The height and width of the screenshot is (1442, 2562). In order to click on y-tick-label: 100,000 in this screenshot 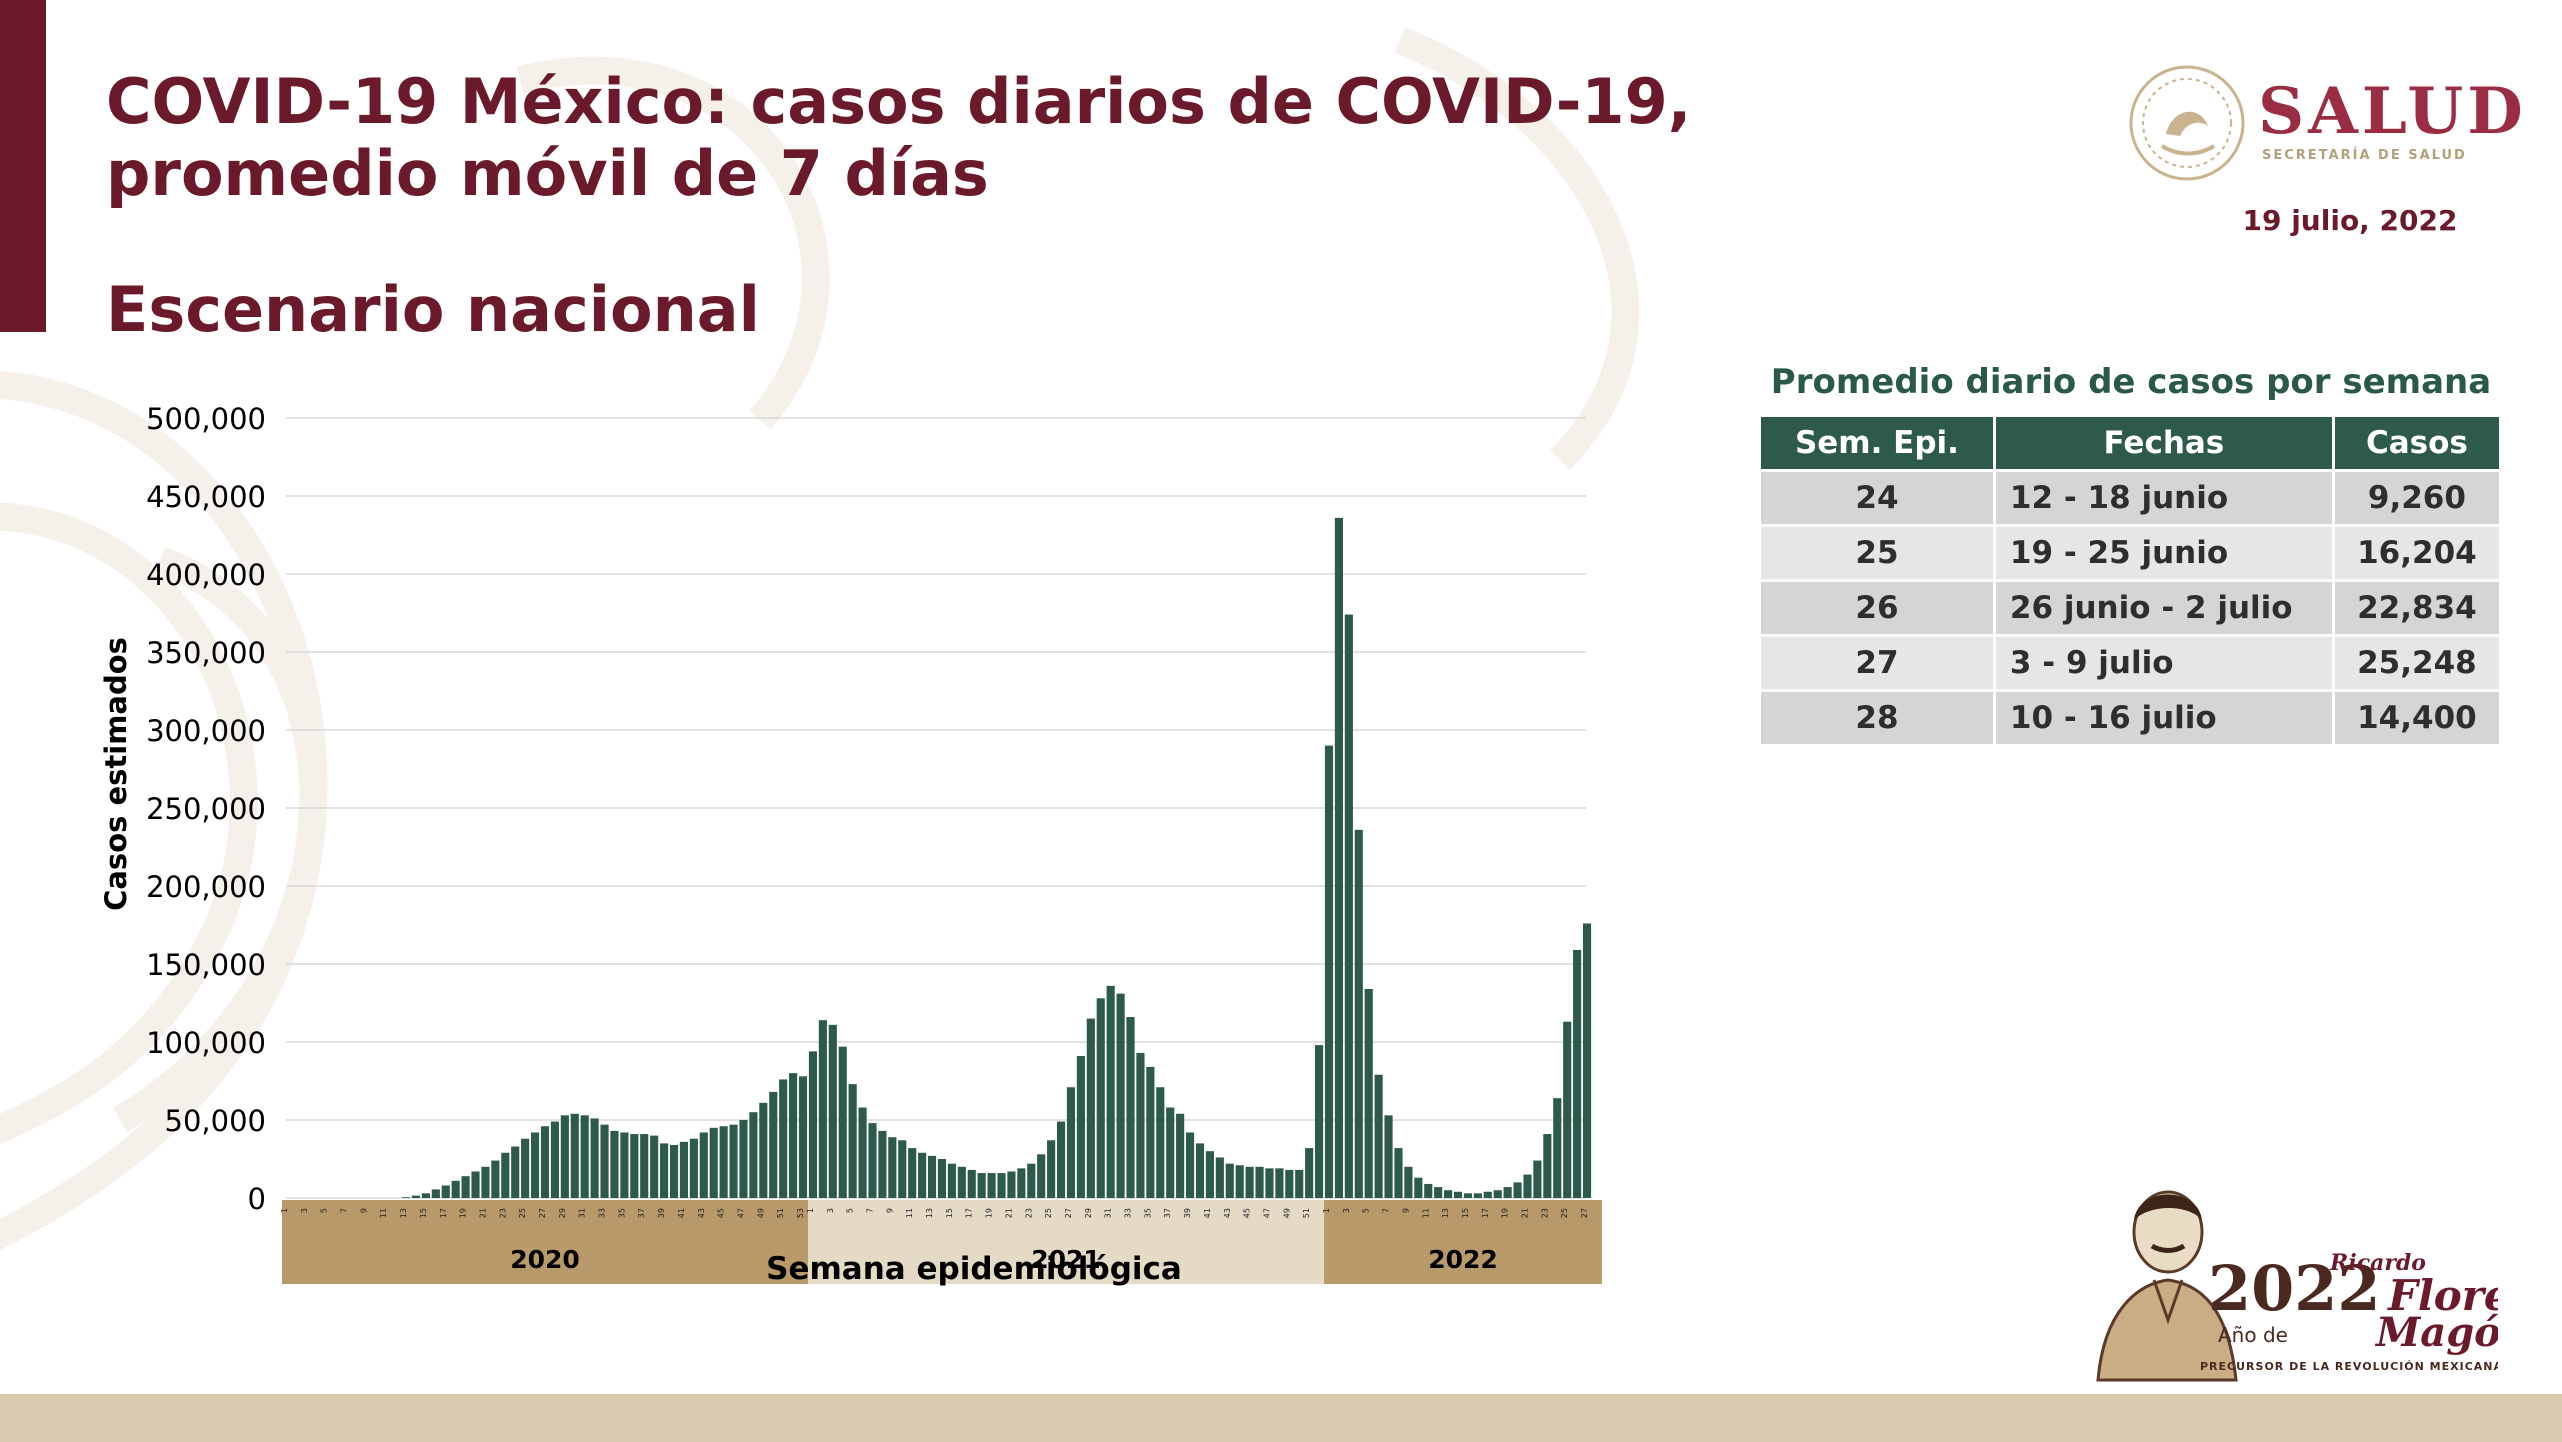, I will do `click(206, 1043)`.